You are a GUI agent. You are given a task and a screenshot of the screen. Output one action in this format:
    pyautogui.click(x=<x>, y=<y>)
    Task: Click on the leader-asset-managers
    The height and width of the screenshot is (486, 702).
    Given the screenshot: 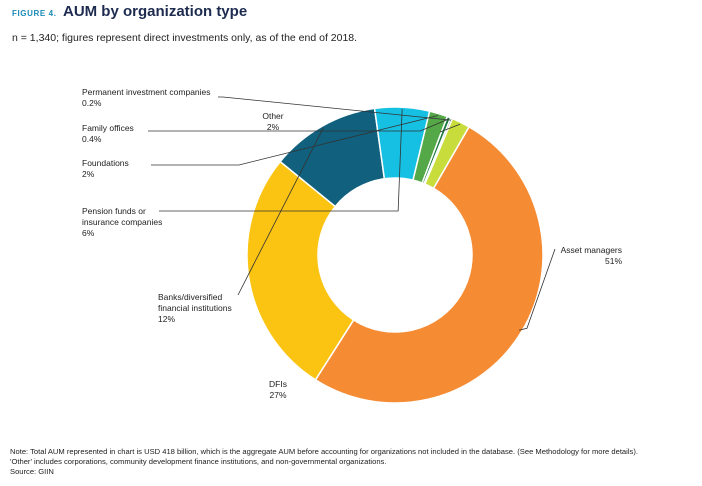 What is the action you would take?
    pyautogui.click(x=537, y=289)
    